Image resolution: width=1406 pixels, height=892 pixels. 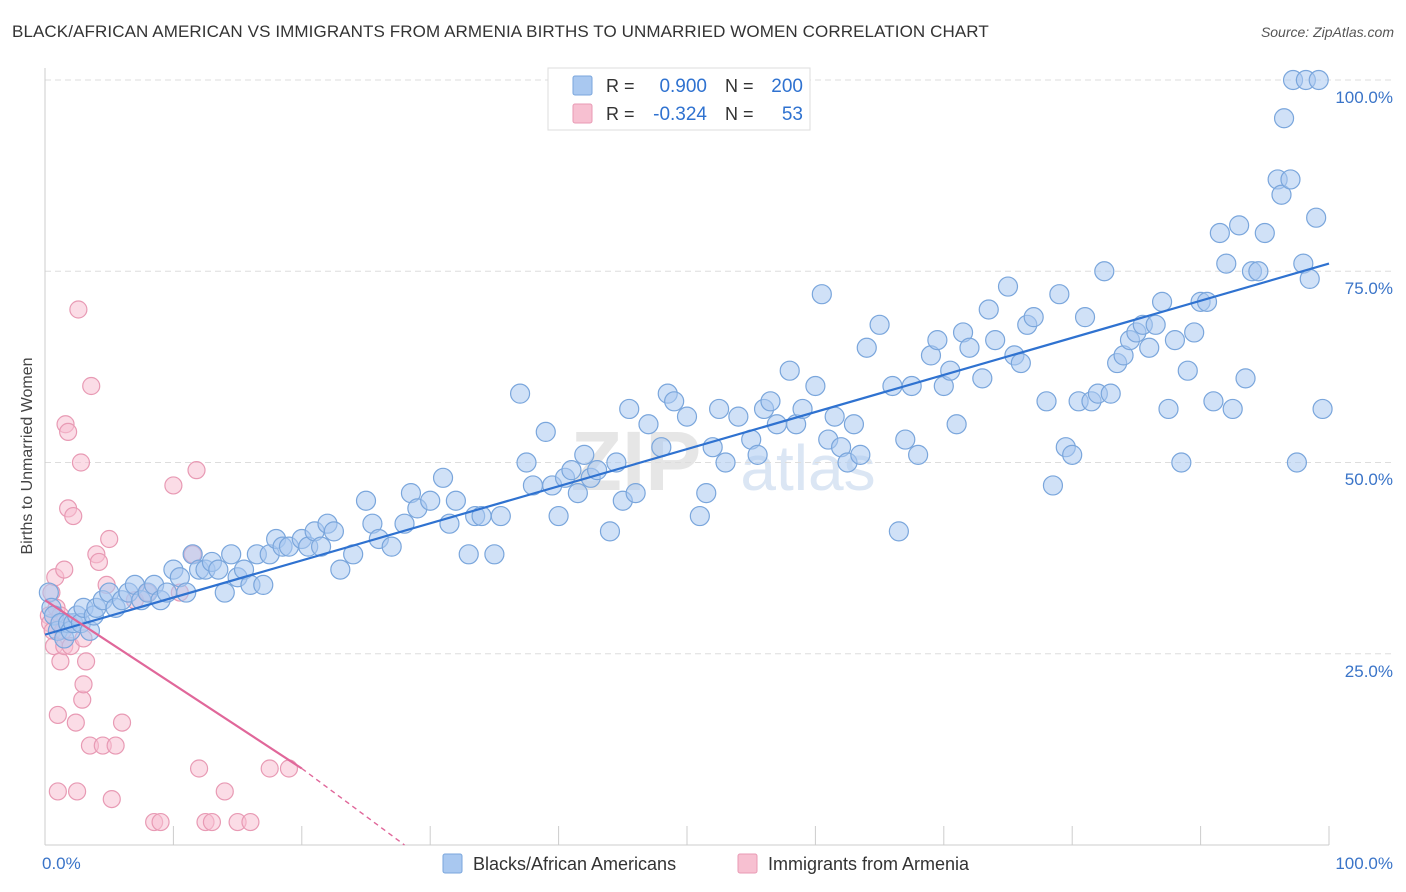 What do you see at coordinates (739, 86) in the screenshot?
I see `legend-n-label-1: N =` at bounding box center [739, 86].